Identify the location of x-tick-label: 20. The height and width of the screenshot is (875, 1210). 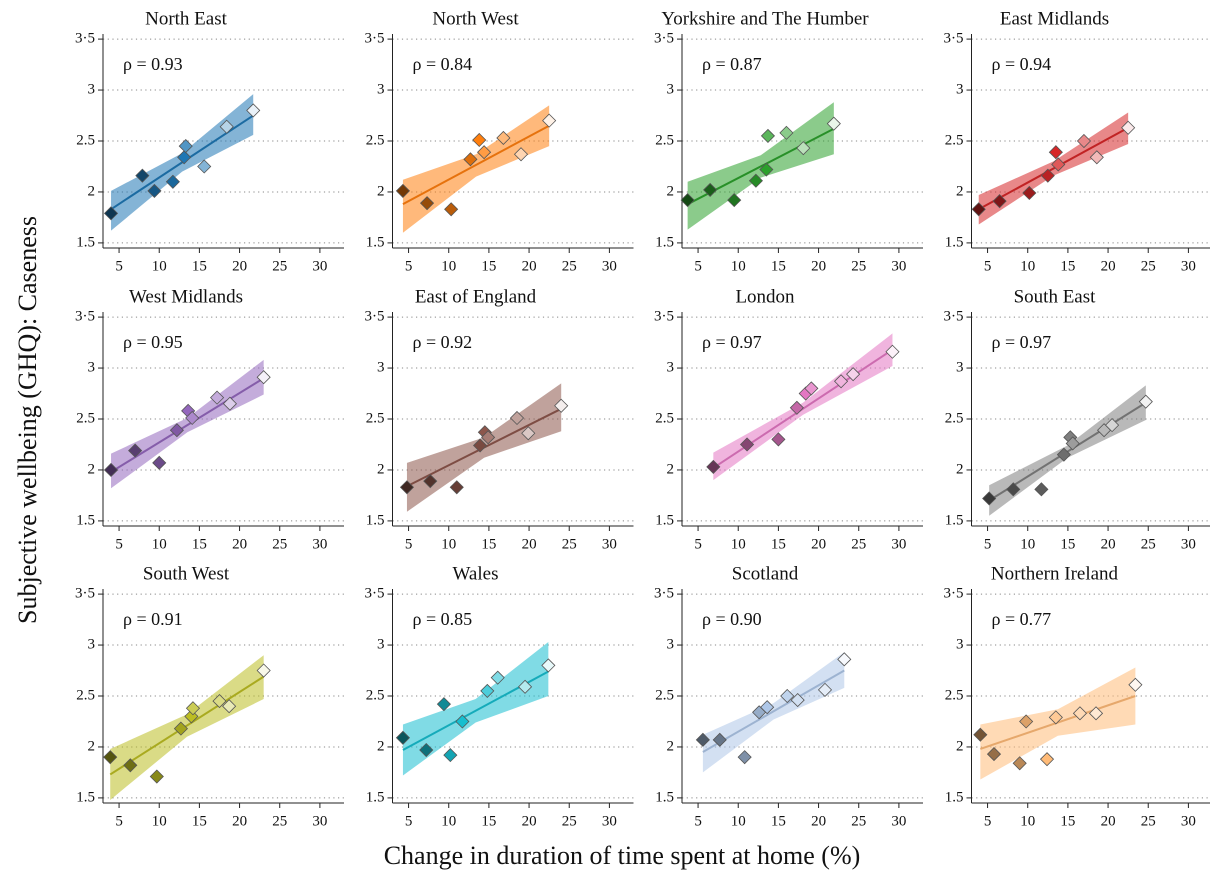
(529, 544).